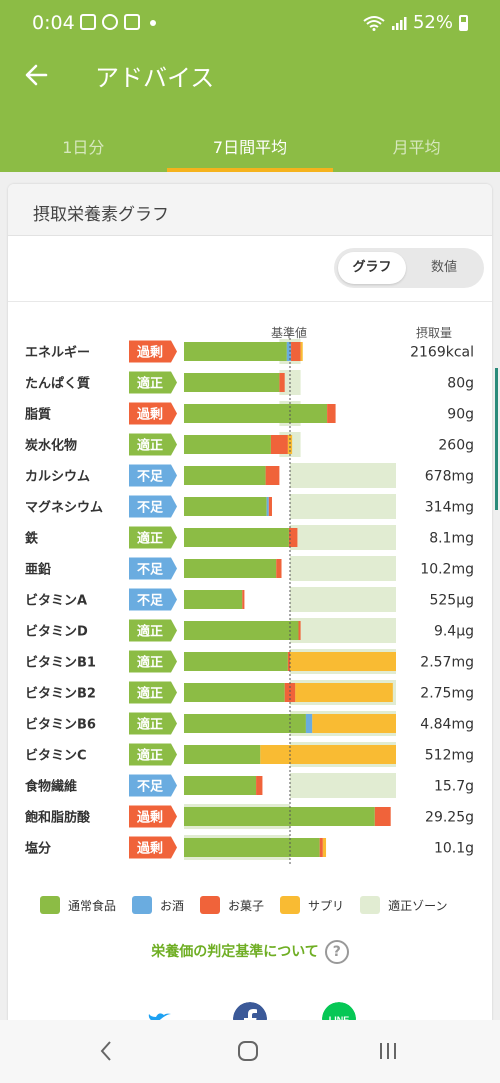 The height and width of the screenshot is (1083, 500). What do you see at coordinates (246, 905) in the screenshot?
I see `legend-label: お菓子` at bounding box center [246, 905].